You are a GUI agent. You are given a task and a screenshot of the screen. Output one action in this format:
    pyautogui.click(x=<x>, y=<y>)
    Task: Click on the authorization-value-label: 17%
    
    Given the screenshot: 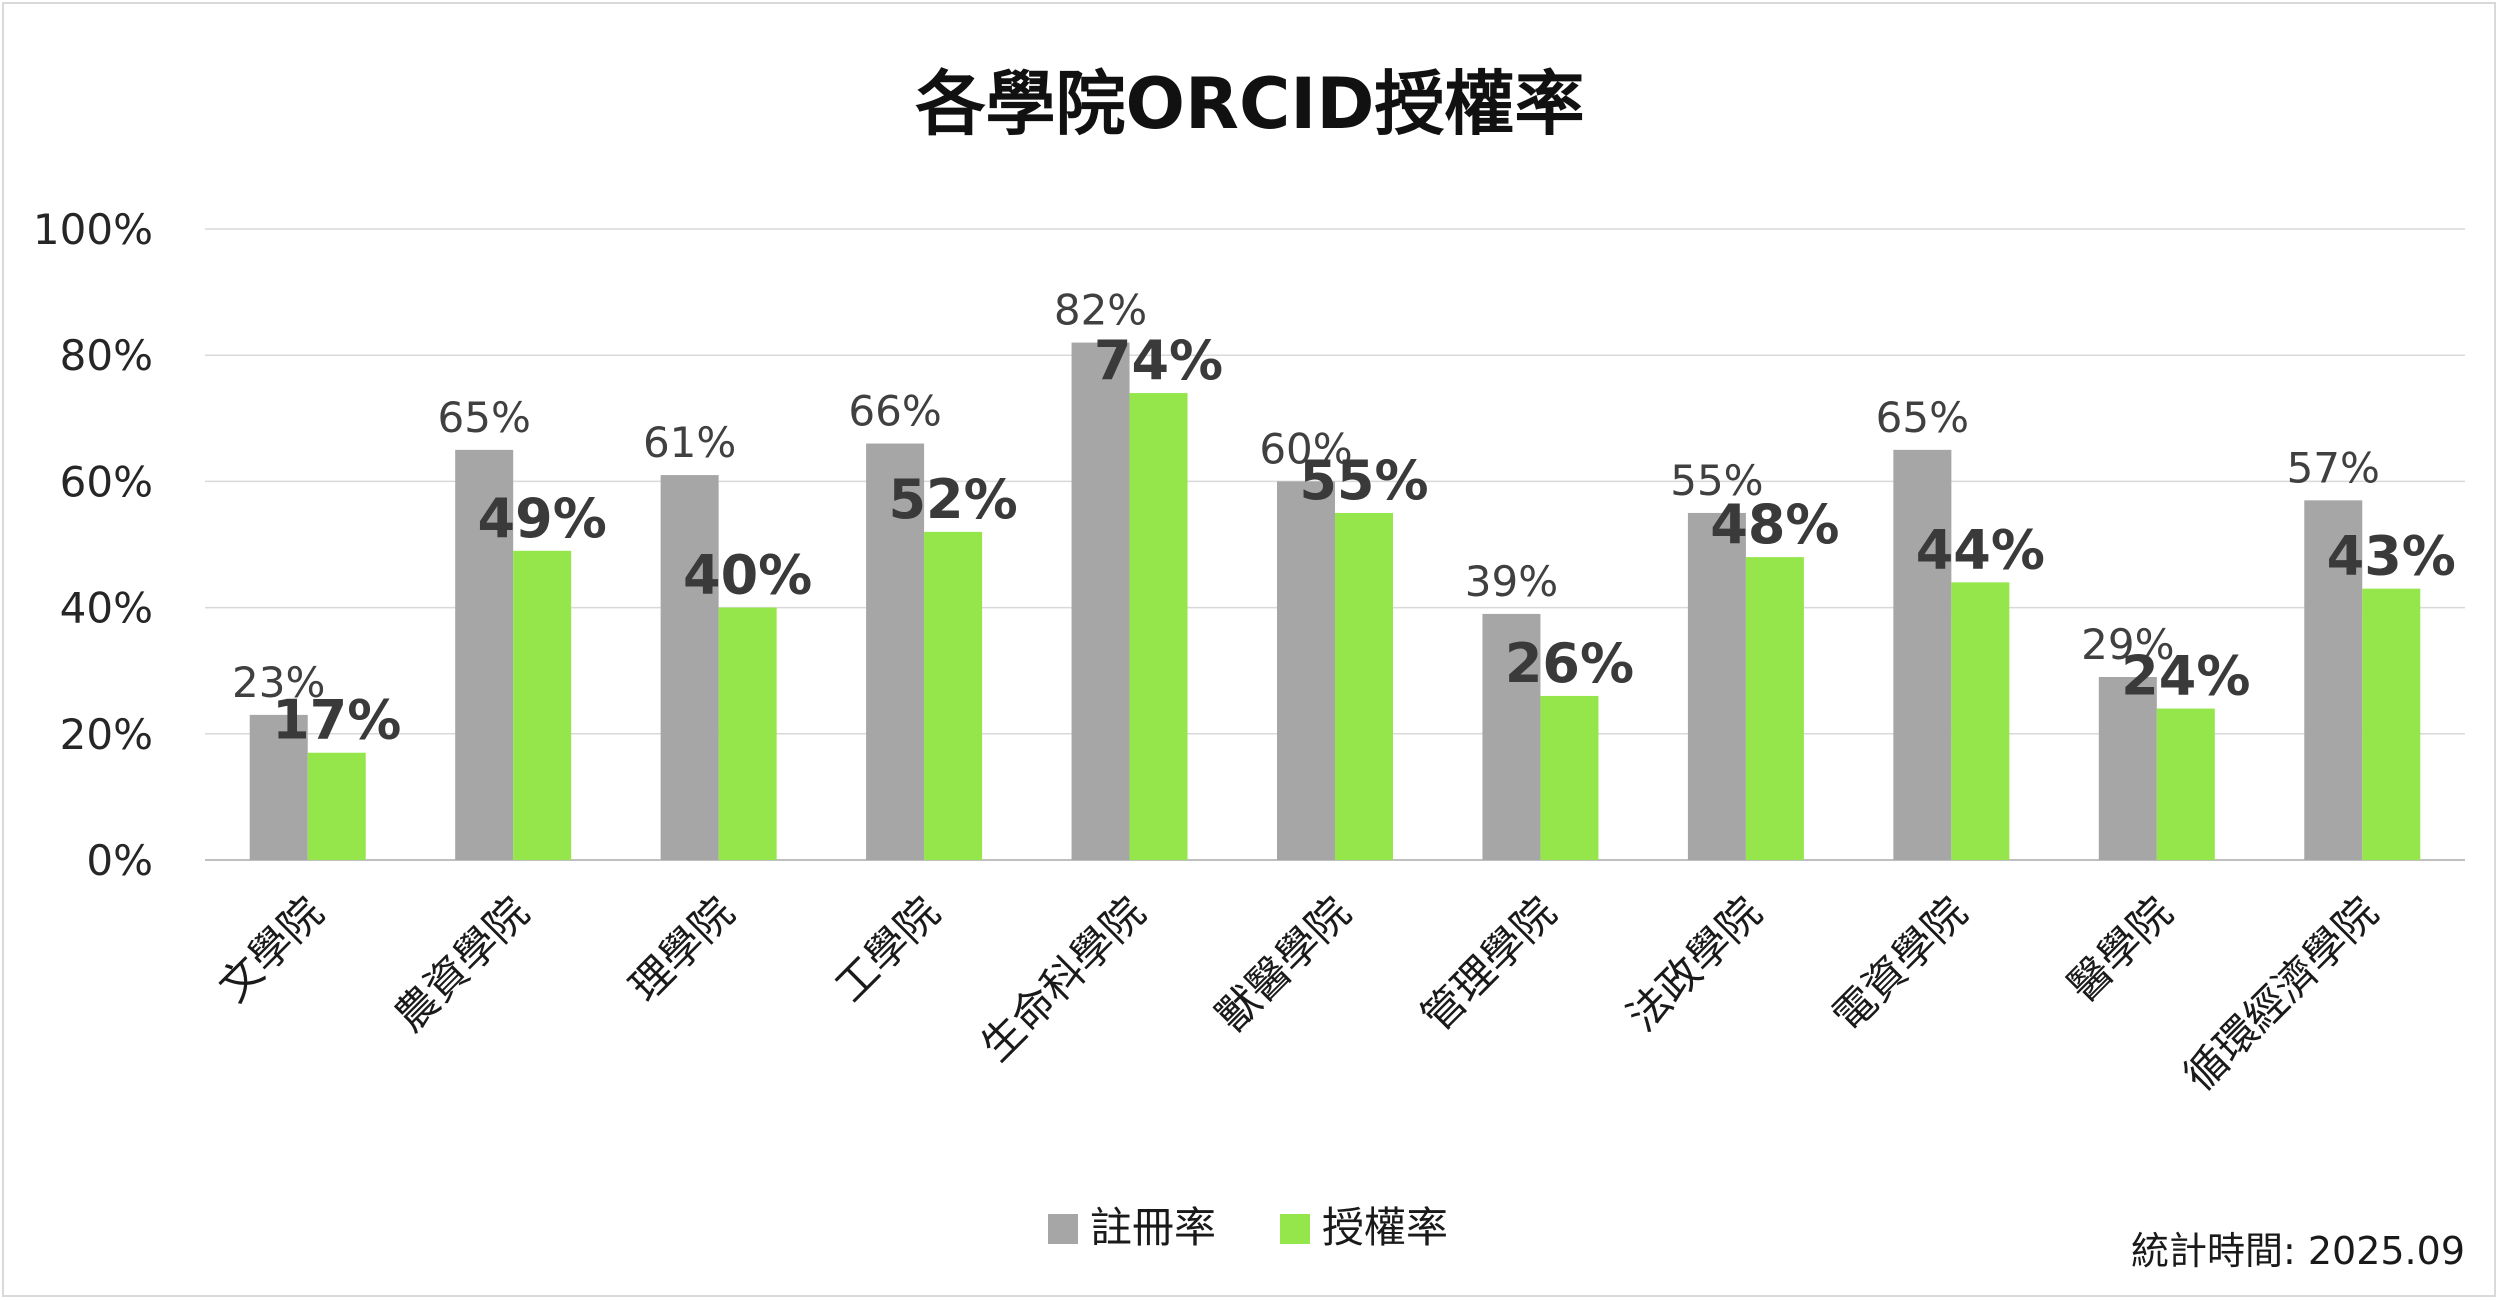 What is the action you would take?
    pyautogui.click(x=336, y=720)
    